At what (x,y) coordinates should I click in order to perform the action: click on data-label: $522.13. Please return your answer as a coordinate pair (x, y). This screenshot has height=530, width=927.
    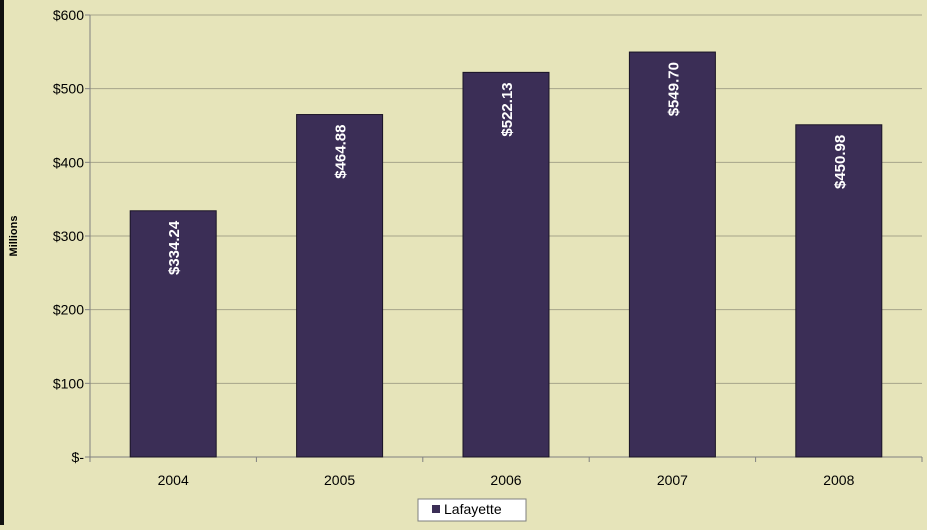
    Looking at the image, I should click on (507, 109).